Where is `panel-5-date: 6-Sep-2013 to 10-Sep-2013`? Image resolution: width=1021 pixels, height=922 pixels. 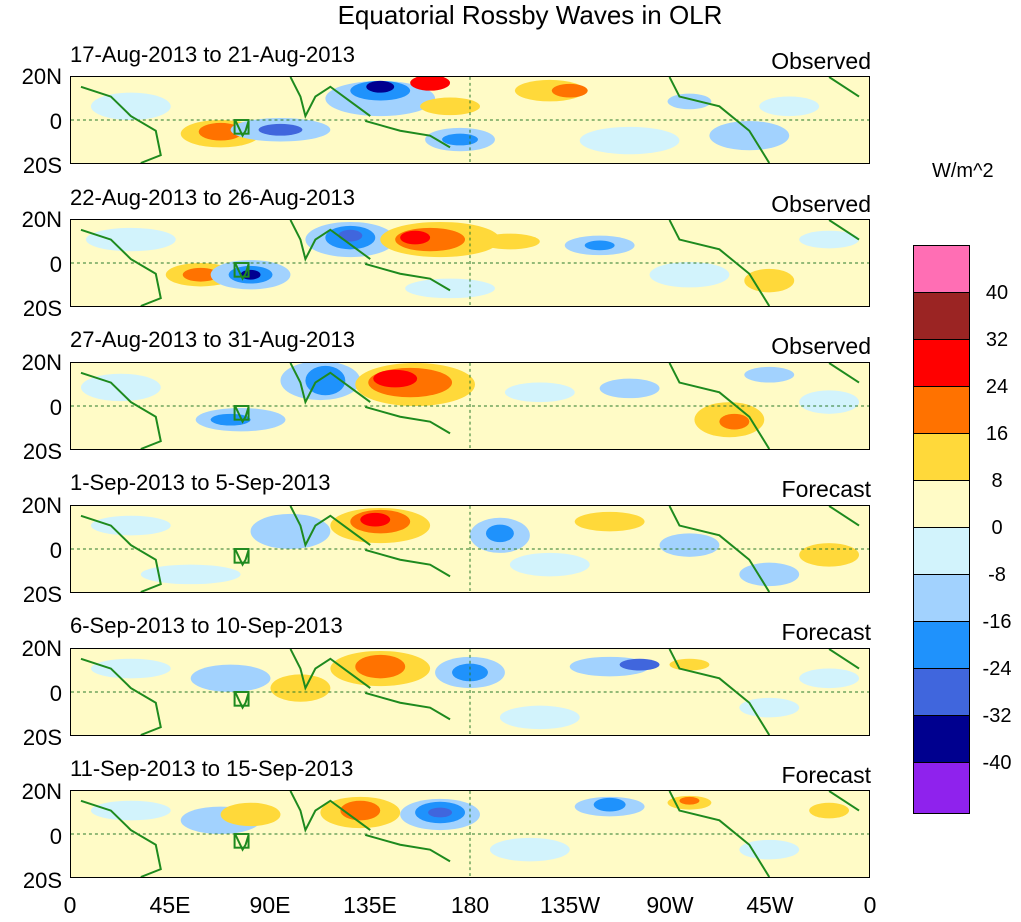
panel-5-date: 6-Sep-2013 to 10-Sep-2013 is located at coordinates (206, 625).